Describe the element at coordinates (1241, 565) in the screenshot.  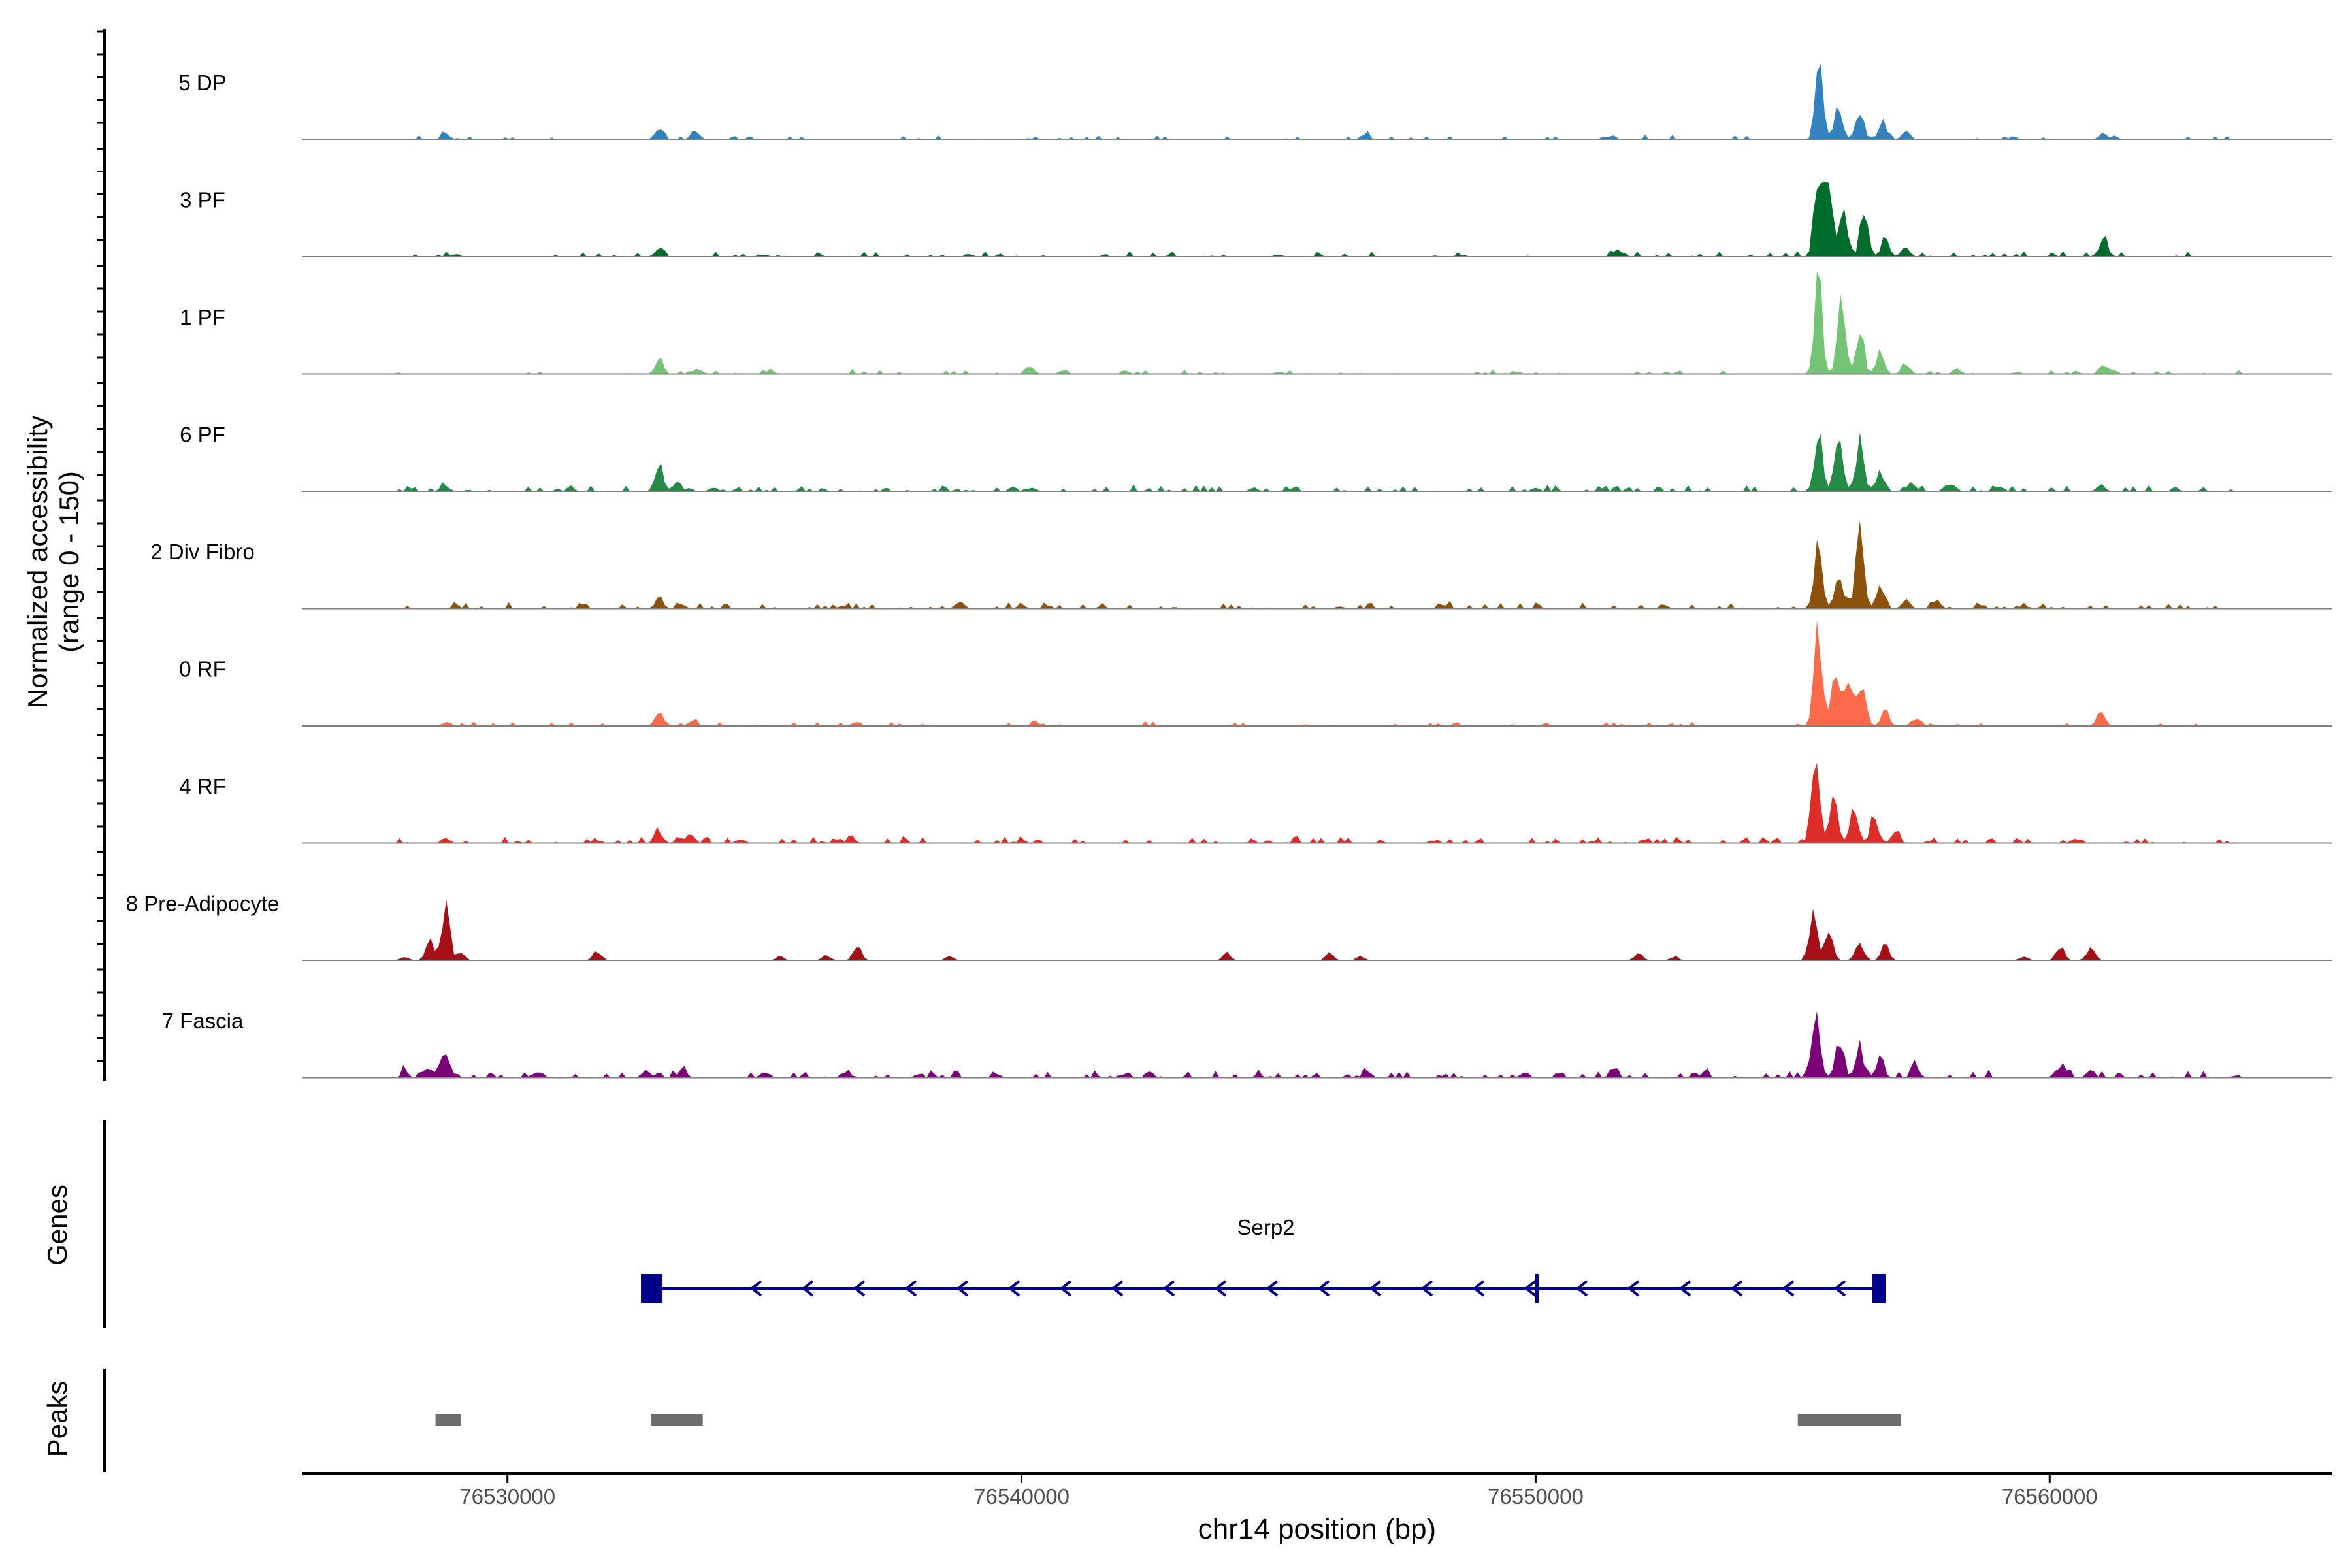
I see `track-4: 2 Div Fibro` at that location.